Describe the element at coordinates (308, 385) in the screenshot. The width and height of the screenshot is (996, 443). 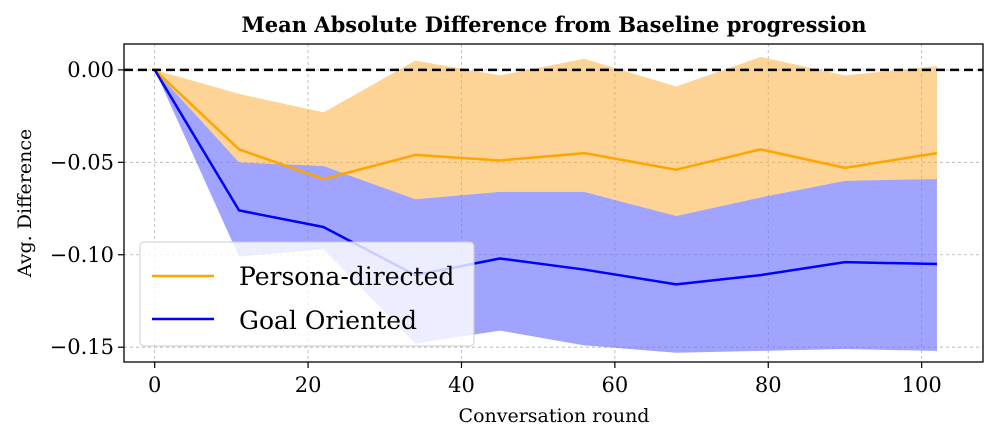
I see `x-tick-label-1: 20` at that location.